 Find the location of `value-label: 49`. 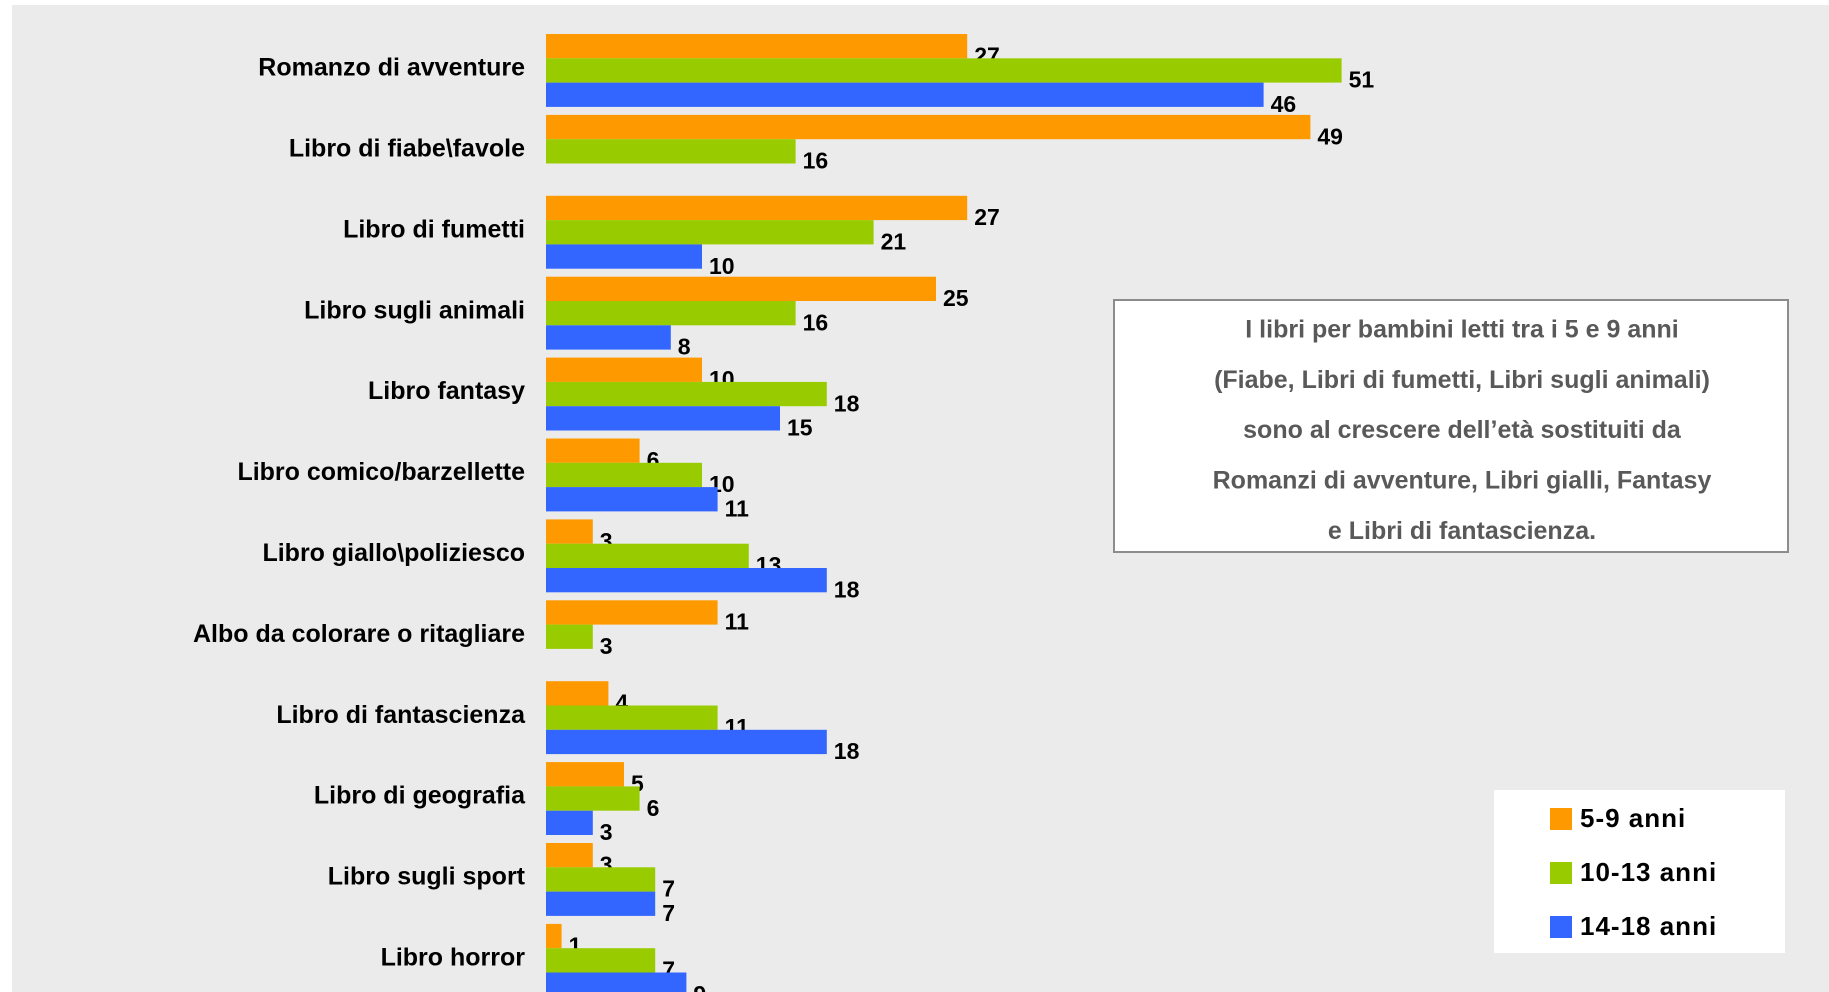

value-label: 49 is located at coordinates (1330, 136).